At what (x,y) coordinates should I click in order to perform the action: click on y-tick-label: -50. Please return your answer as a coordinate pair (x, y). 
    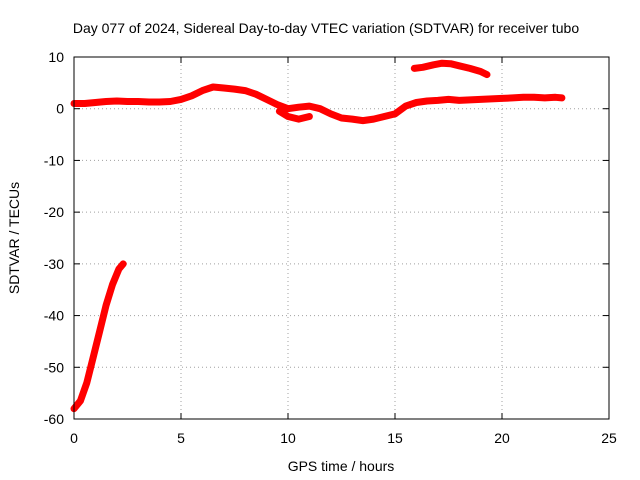
    Looking at the image, I should click on (54, 367).